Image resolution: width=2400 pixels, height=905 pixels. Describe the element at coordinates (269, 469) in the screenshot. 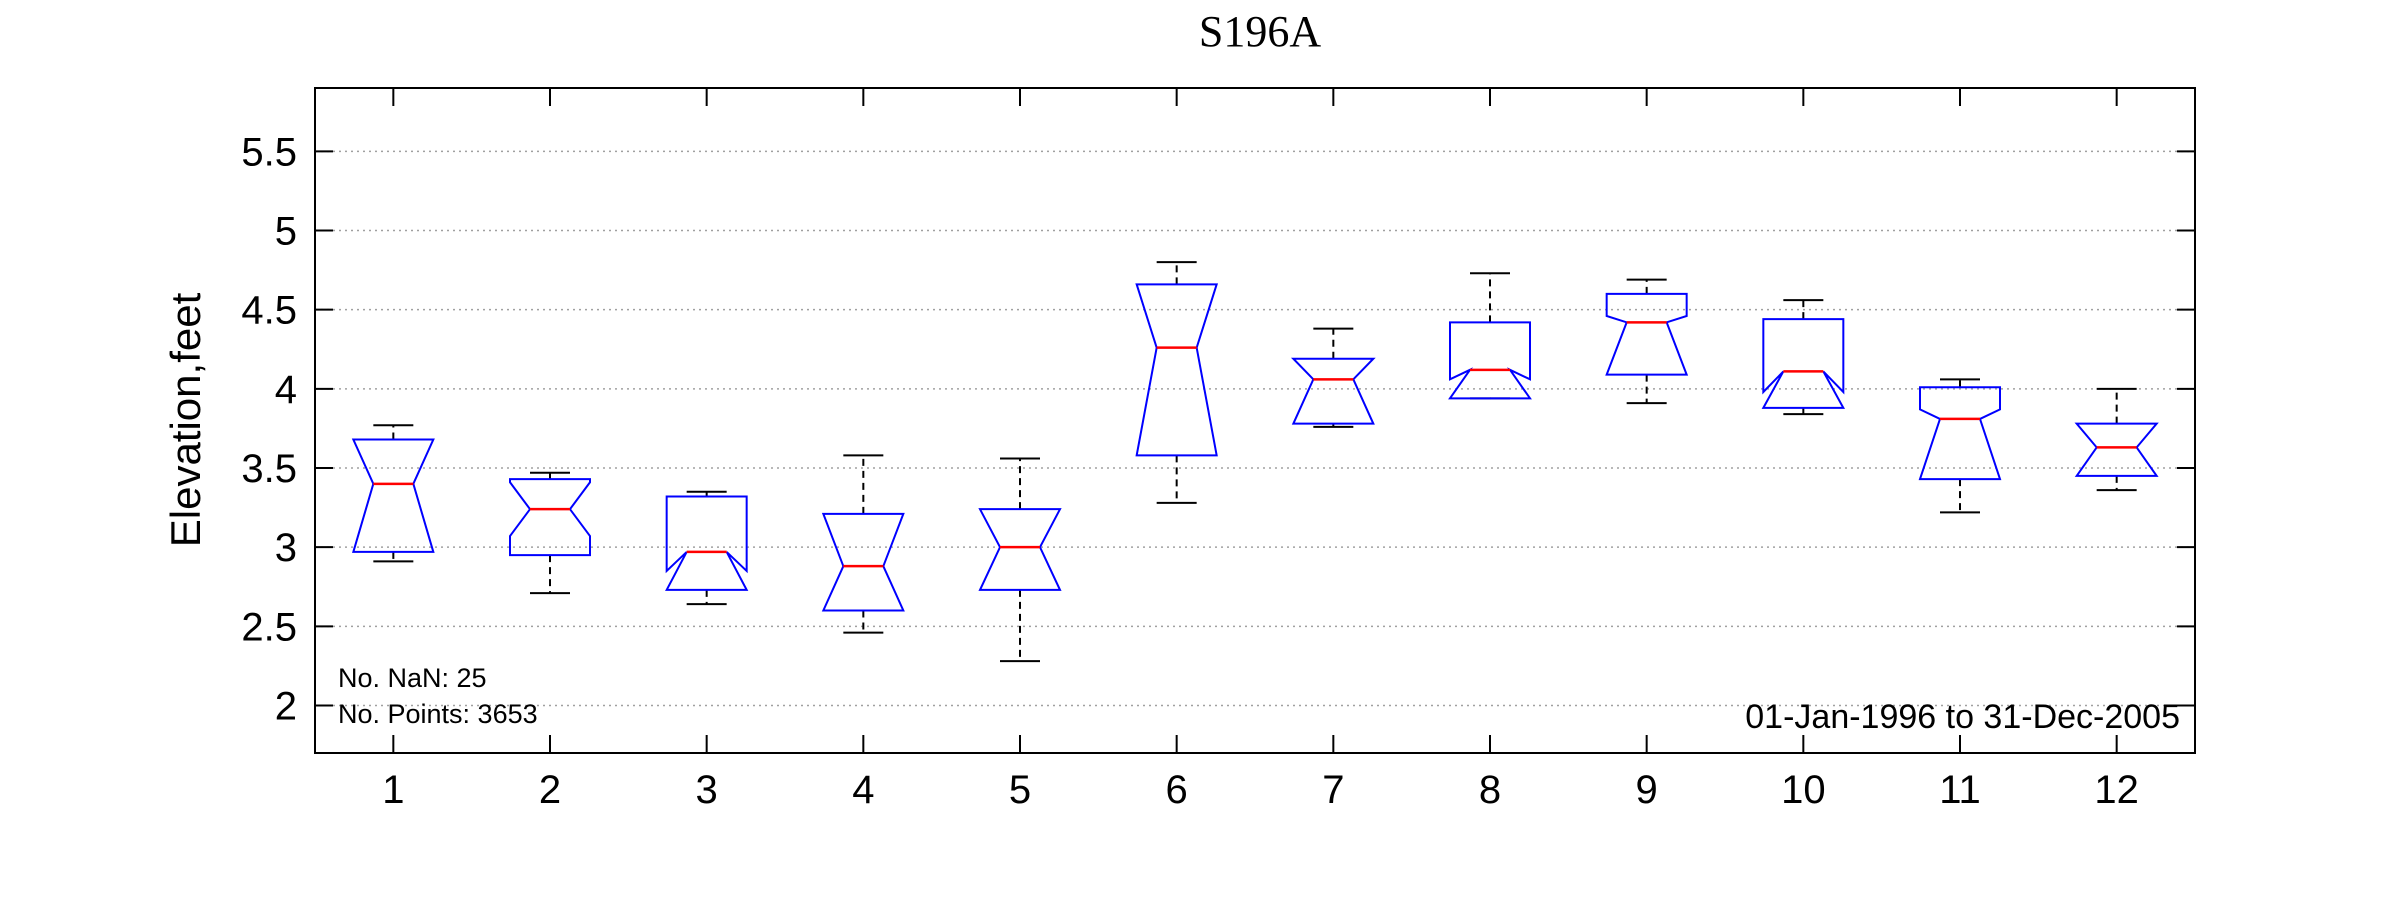

I see `y-tick-label: 3.5` at that location.